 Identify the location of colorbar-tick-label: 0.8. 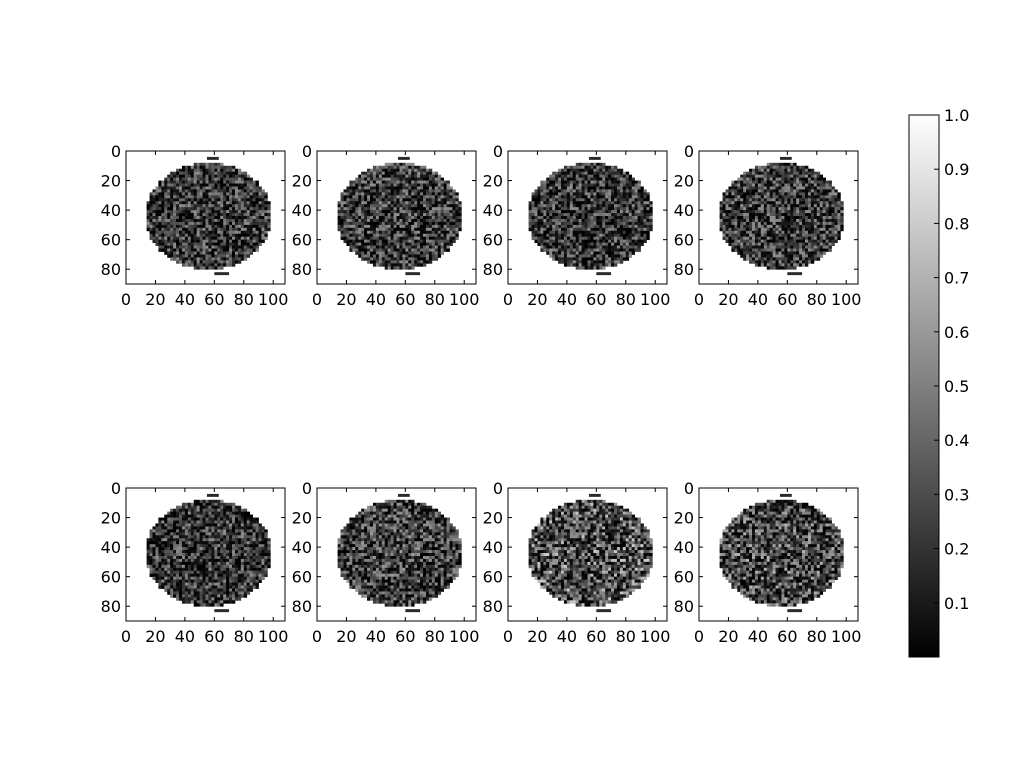
(956, 223).